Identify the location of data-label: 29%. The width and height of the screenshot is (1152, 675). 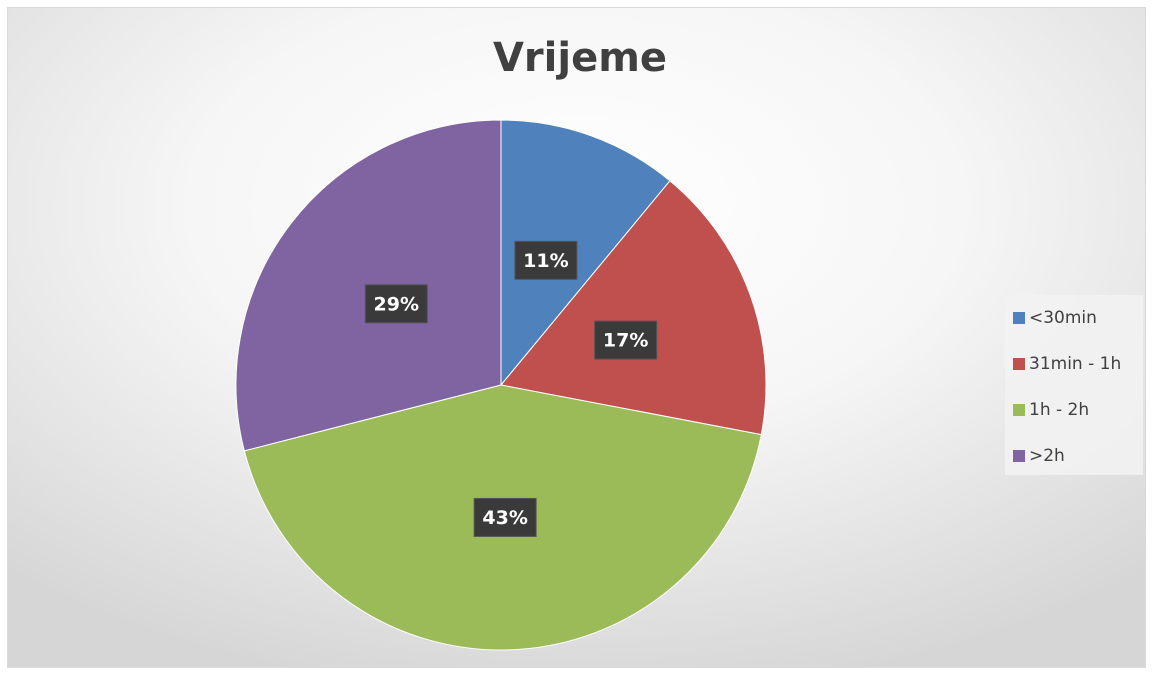
(396, 304).